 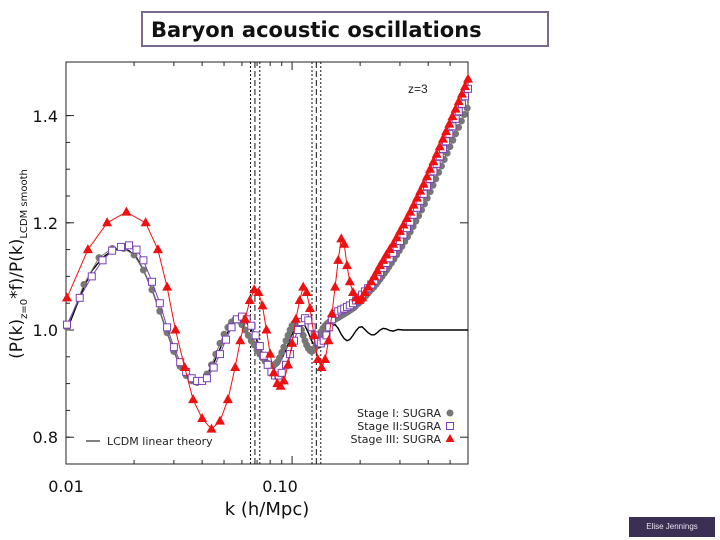 I want to click on x-tick-label-0: 0.01, so click(x=66, y=486).